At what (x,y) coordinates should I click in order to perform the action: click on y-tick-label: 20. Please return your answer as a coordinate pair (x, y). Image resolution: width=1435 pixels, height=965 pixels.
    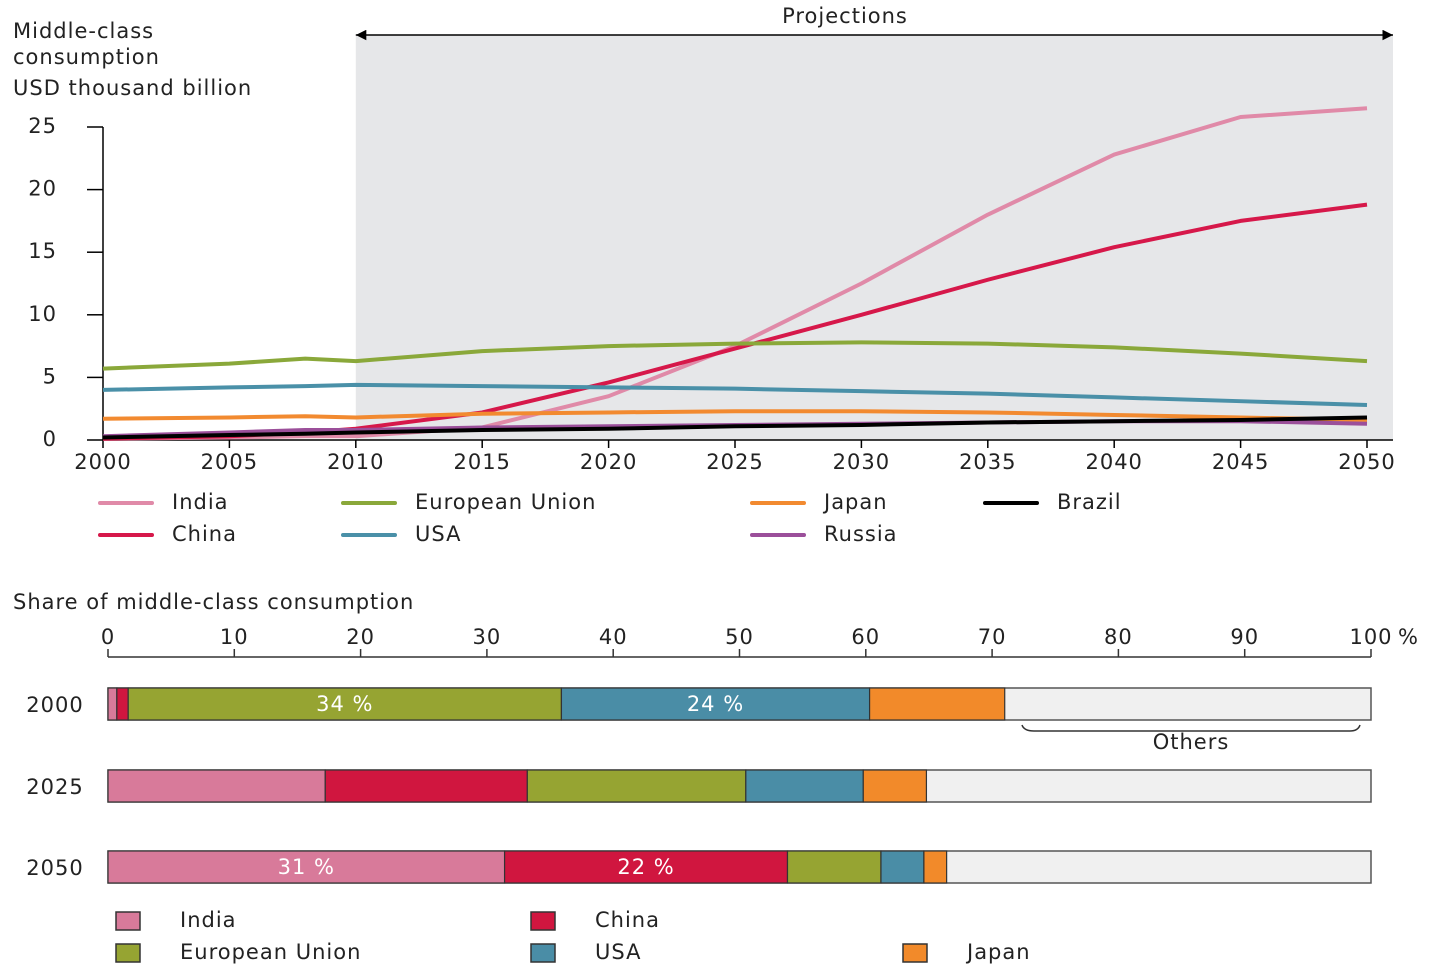
    Looking at the image, I should click on (42, 189).